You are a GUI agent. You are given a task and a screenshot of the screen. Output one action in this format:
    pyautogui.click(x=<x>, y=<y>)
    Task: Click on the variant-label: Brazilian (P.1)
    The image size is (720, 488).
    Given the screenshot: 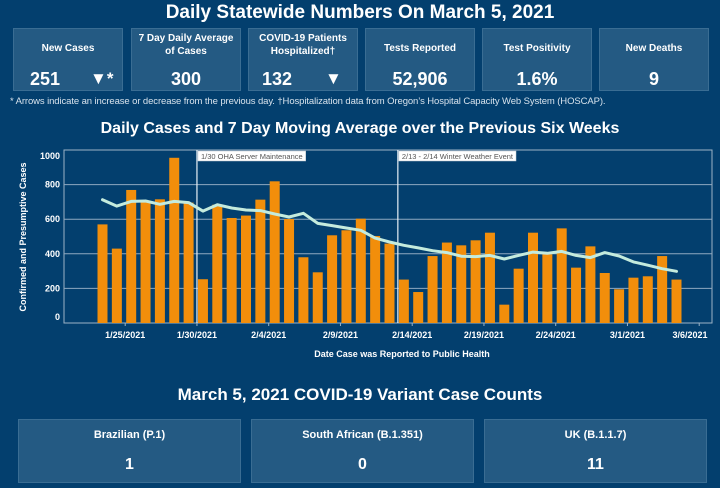 What is the action you would take?
    pyautogui.click(x=129, y=435)
    